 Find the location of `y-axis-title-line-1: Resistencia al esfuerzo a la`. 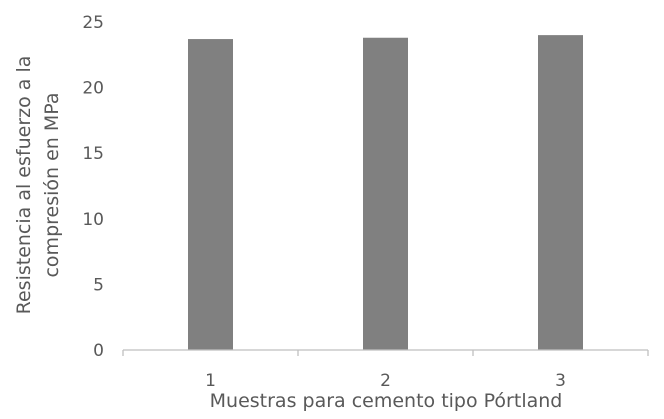

y-axis-title-line-1: Resistencia al esfuerzo a la is located at coordinates (24, 185).